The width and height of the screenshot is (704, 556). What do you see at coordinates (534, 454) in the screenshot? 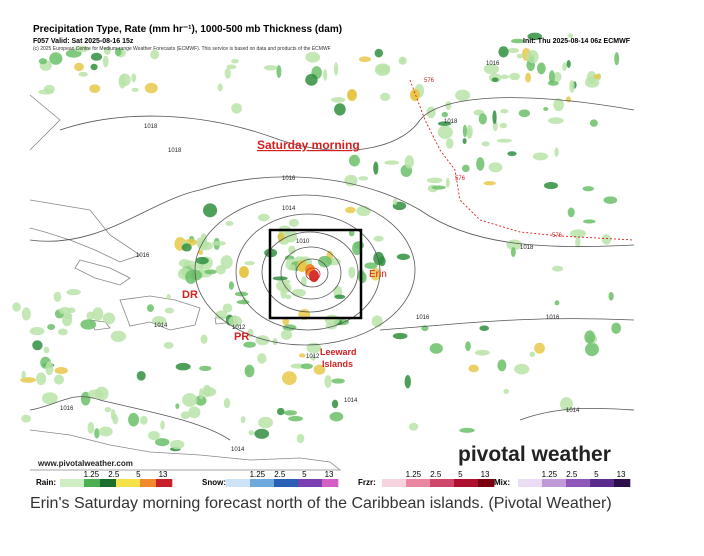
I see `logo: pivotal weather` at bounding box center [534, 454].